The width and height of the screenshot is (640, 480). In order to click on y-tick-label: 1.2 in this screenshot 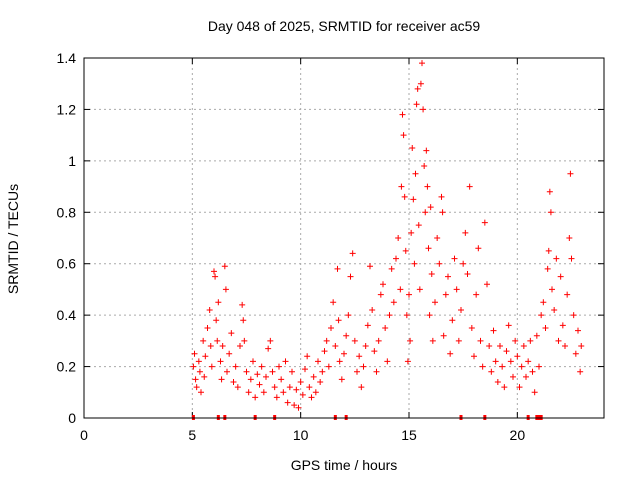, I will do `click(67, 109)`.